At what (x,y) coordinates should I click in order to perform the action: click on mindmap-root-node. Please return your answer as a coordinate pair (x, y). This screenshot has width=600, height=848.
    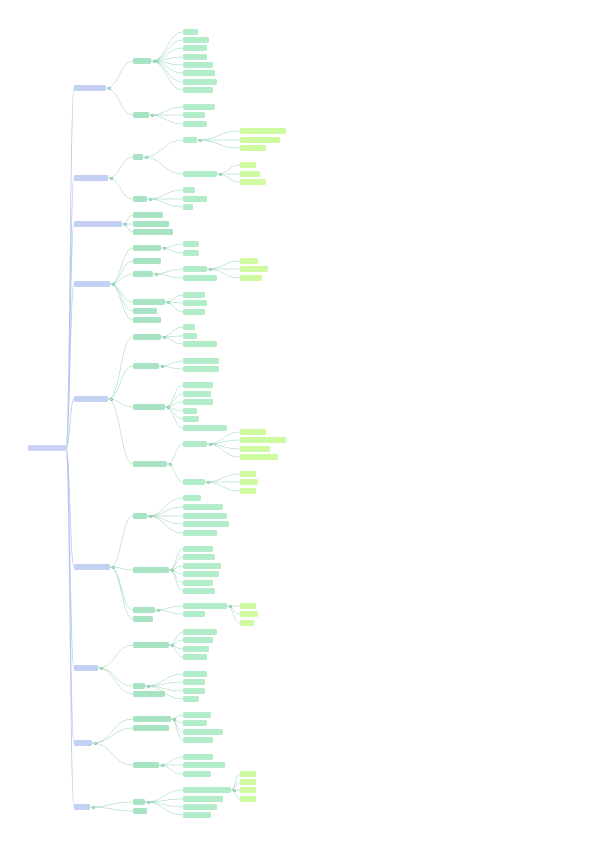
    Looking at the image, I should click on (47, 448).